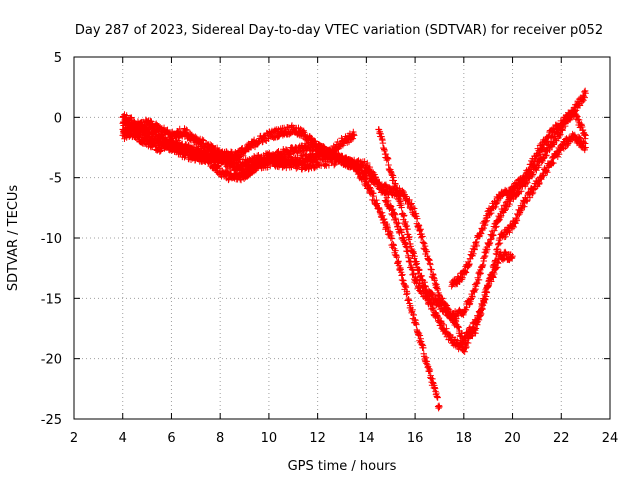 This screenshot has height=480, width=640. What do you see at coordinates (220, 438) in the screenshot?
I see `x-tick-label: 8` at bounding box center [220, 438].